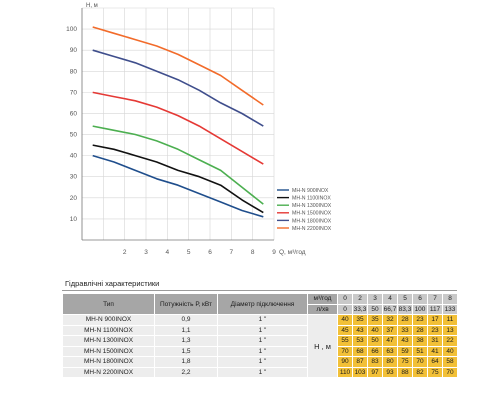 The height and width of the screenshot is (400, 500). I want to click on q-m3h-cell: 7, so click(435, 299).